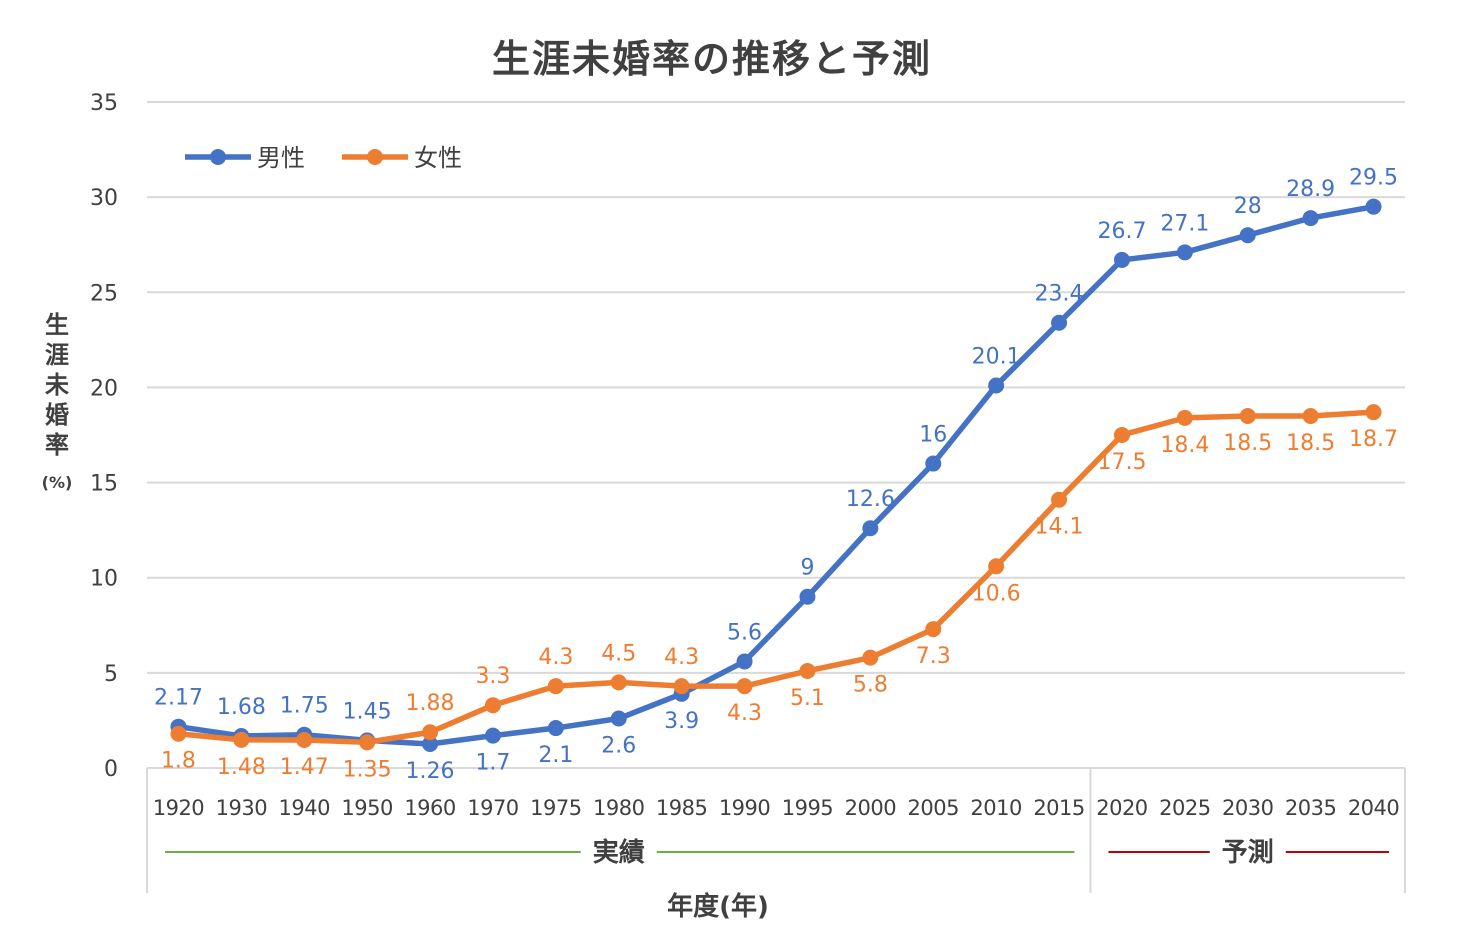 This screenshot has height=952, width=1464. Describe the element at coordinates (111, 769) in the screenshot. I see `y-tick-label: 0` at that location.